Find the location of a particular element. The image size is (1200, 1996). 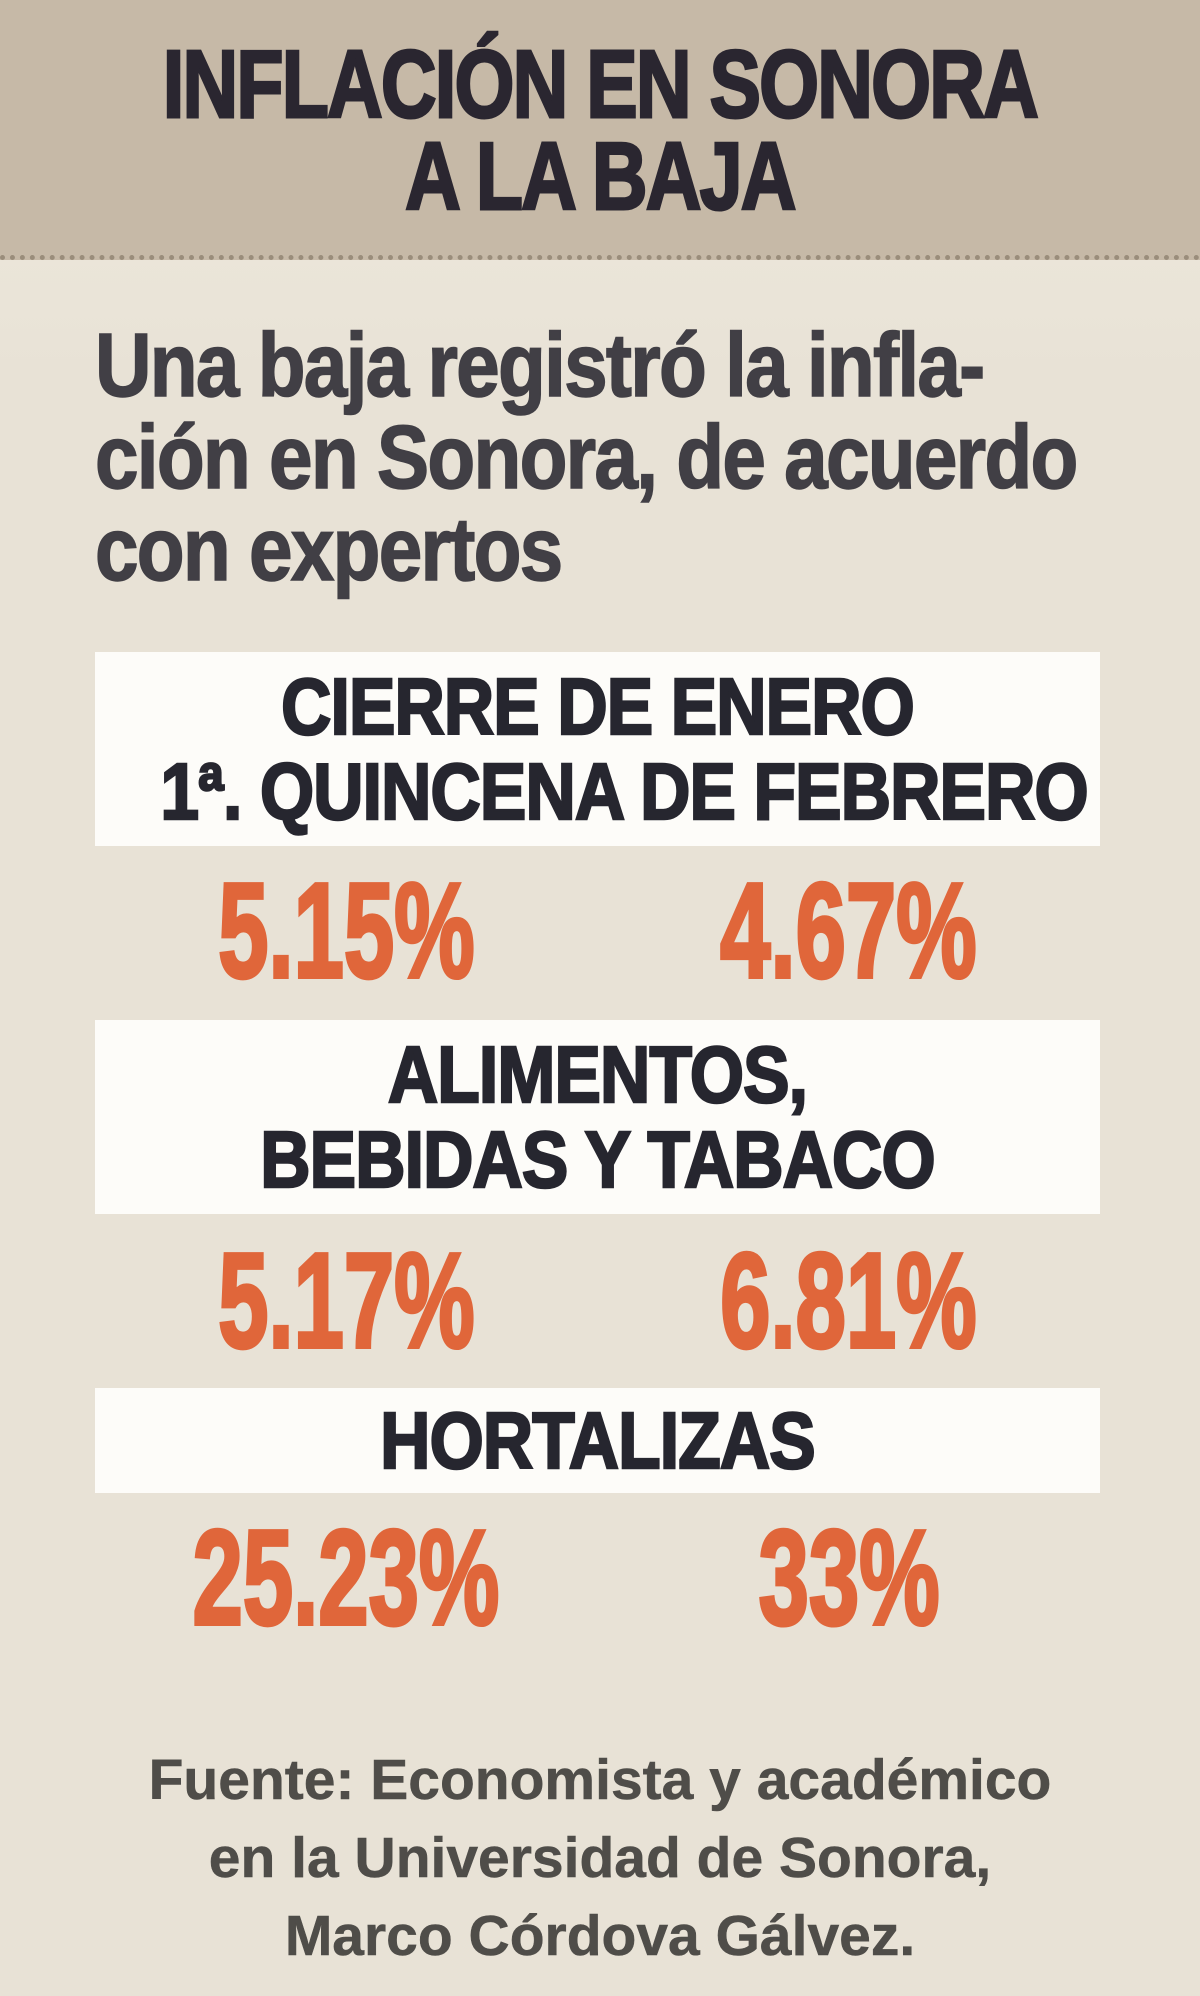

value-hortalizas-febrero: 33% is located at coordinates (849, 1577).